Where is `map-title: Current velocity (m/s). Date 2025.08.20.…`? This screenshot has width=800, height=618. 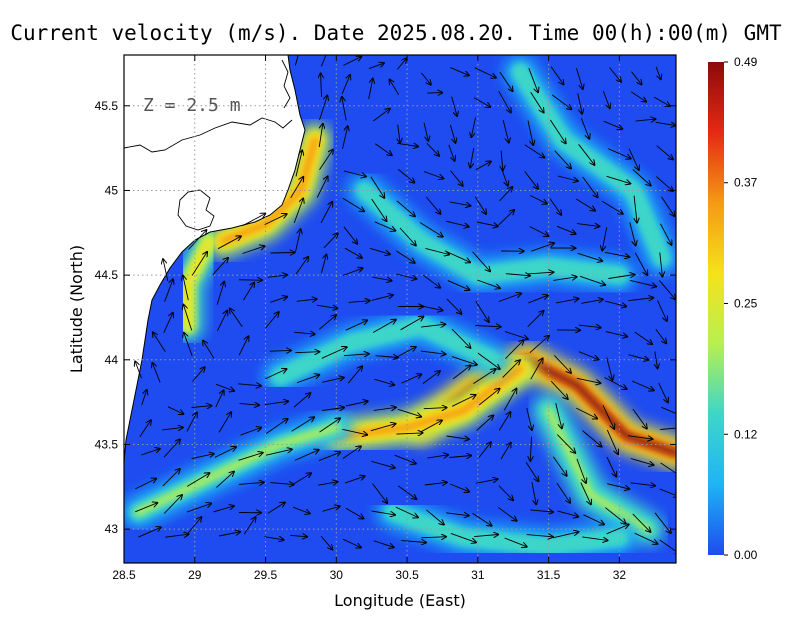
map-title: Current velocity (m/s). Date 2025.08.20.… is located at coordinates (396, 33).